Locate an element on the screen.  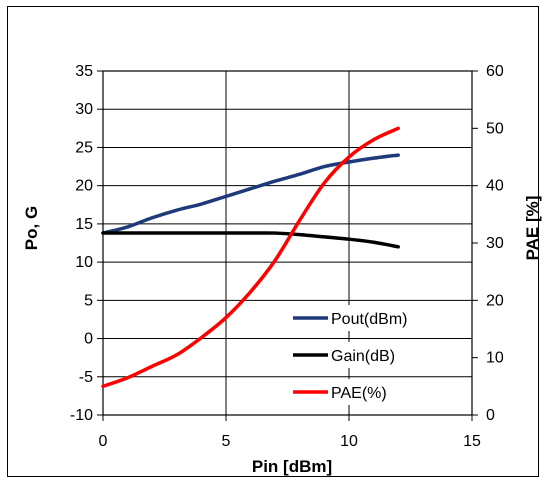
y-axis-left-label: Po, G is located at coordinates (31, 228).